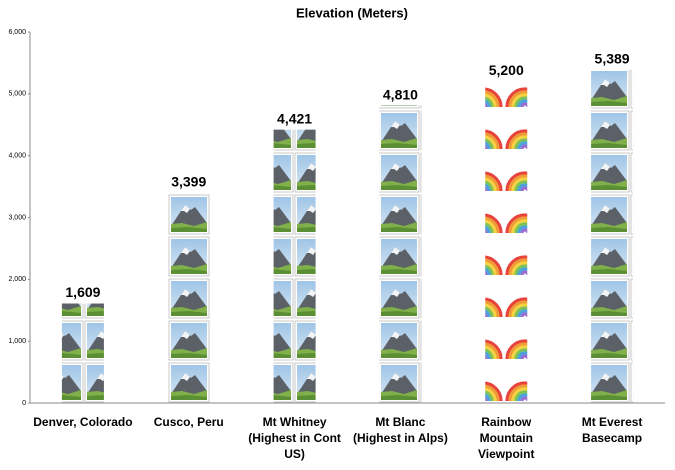 The width and height of the screenshot is (675, 470). What do you see at coordinates (294, 118) in the screenshot?
I see `value-label: 4,421` at bounding box center [294, 118].